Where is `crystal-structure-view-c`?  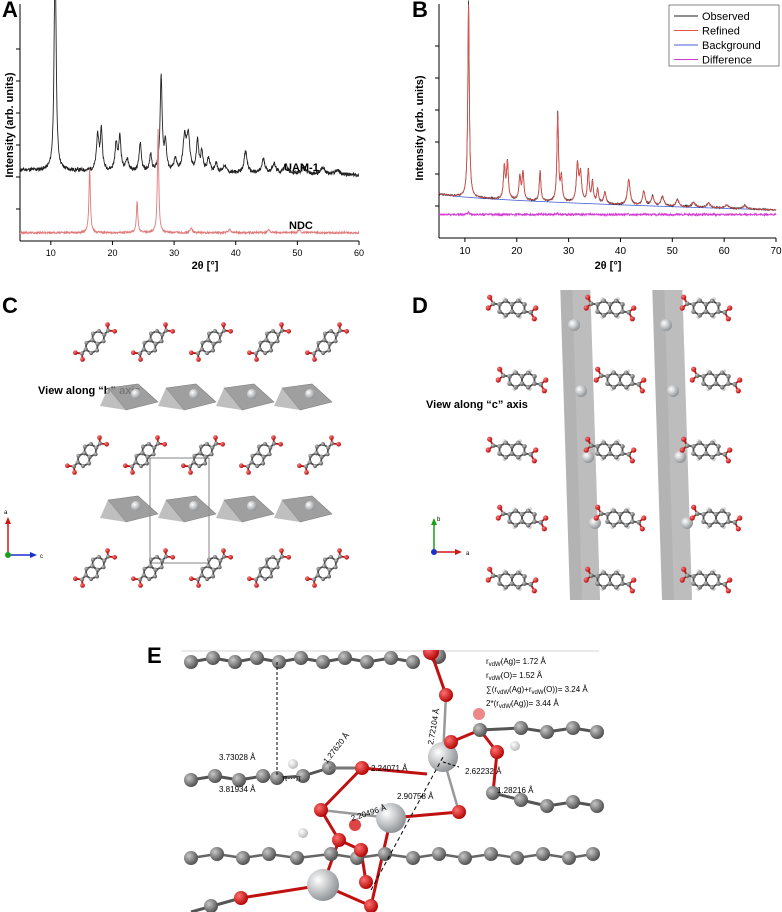
crystal-structure-view-c is located at coordinates (614, 445).